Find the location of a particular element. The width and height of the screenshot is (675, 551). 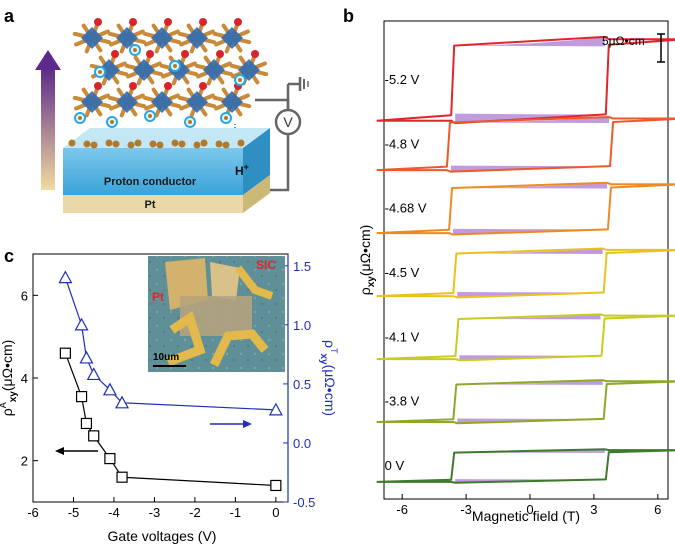

proton-ion-label: H+ is located at coordinates (242, 170).